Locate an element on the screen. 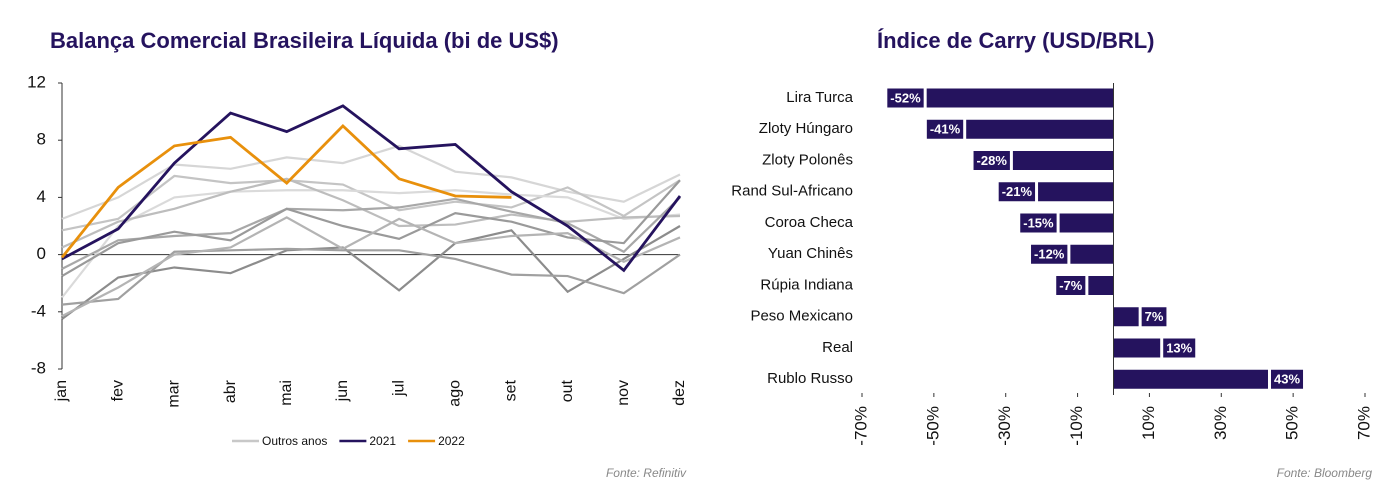  legend-label: 2021 is located at coordinates (382, 441).